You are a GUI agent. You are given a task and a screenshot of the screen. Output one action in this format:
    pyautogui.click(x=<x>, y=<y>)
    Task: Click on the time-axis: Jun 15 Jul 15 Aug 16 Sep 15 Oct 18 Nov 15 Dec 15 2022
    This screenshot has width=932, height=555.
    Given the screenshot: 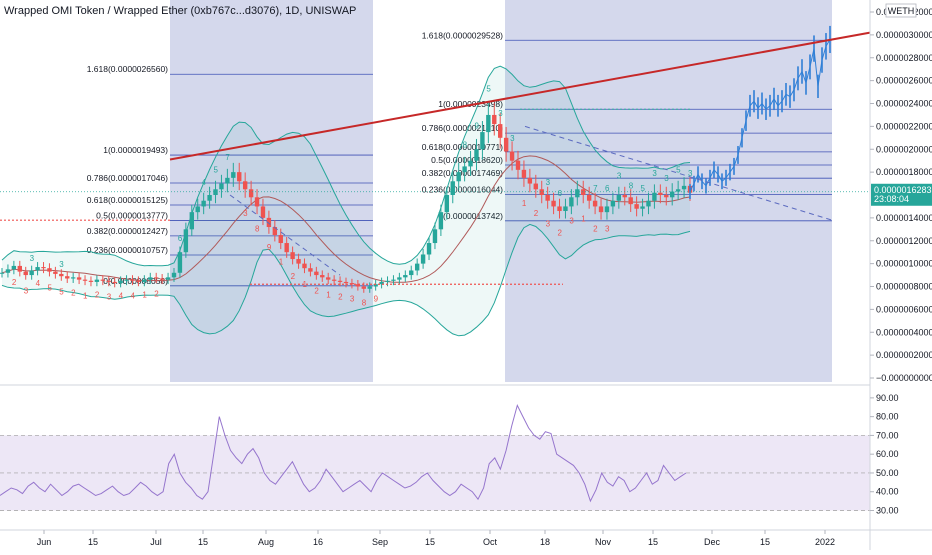 What is the action you would take?
    pyautogui.click(x=436, y=538)
    